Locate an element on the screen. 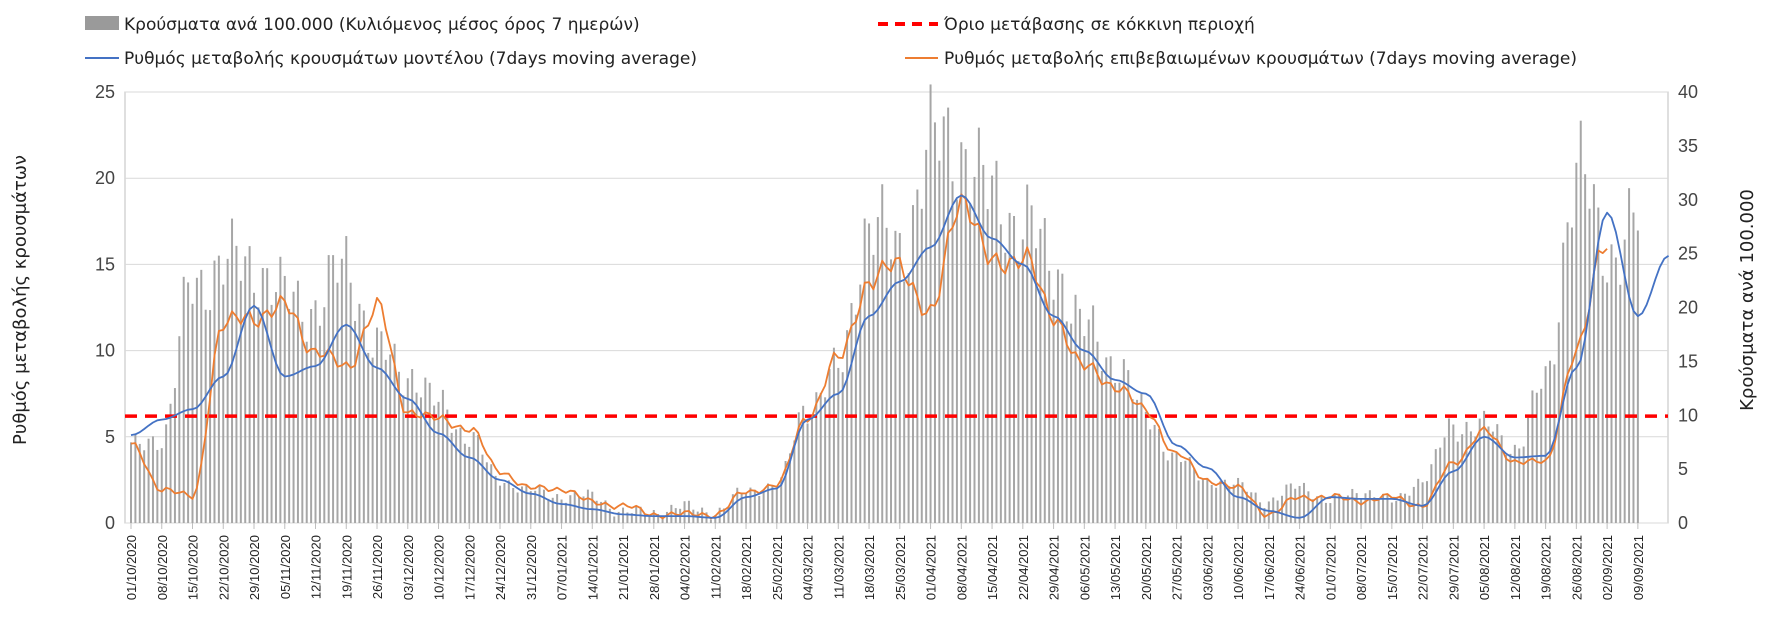 This screenshot has width=1771, height=621. x-tick-label: 15/04/2021 is located at coordinates (992, 567).